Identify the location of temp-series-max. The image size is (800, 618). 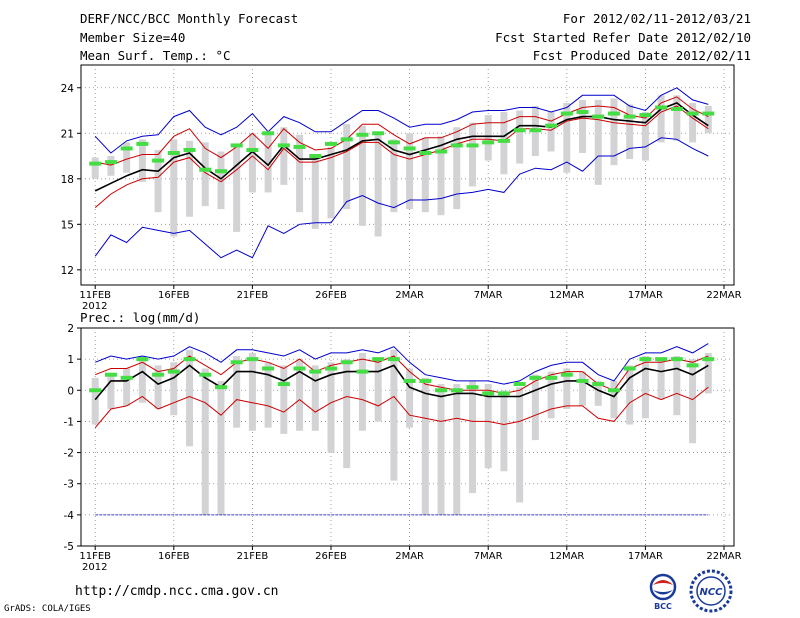
(401, 120).